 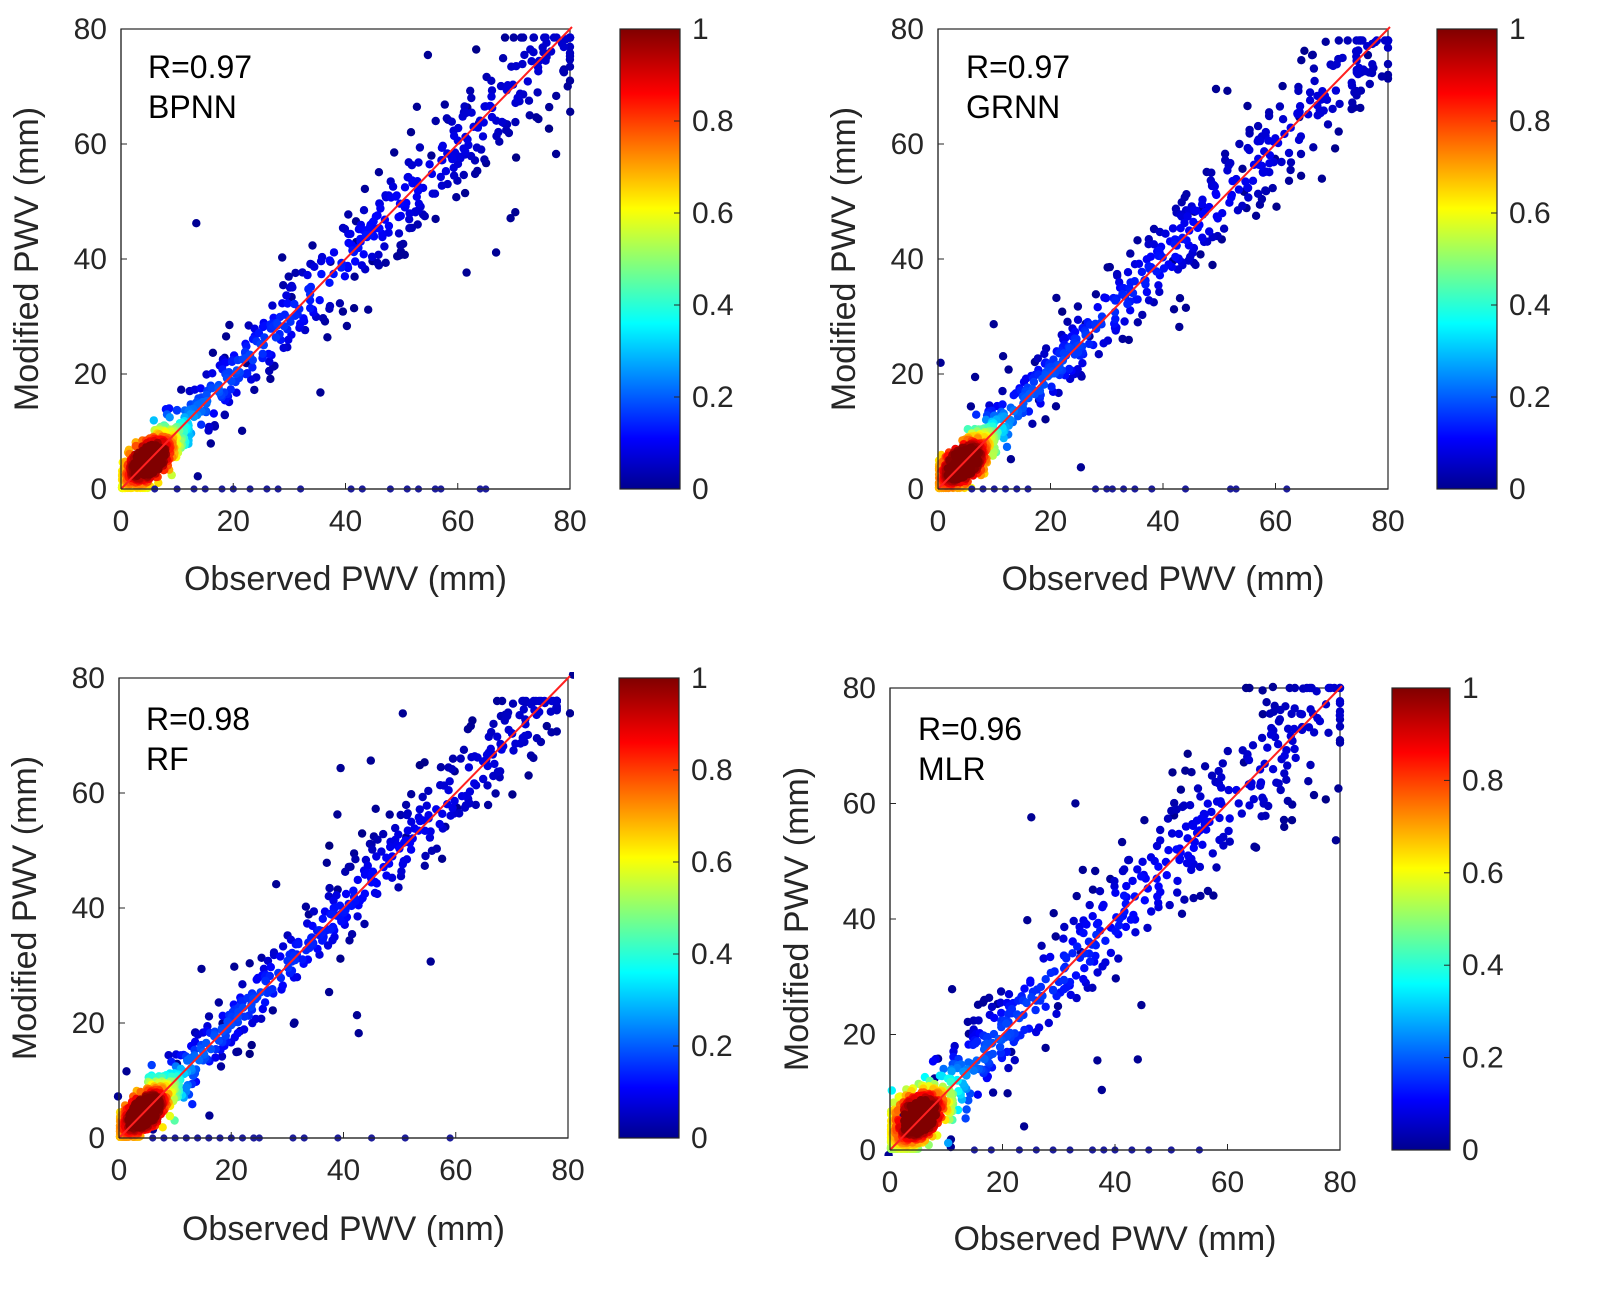 What do you see at coordinates (907, 259) in the screenshot?
I see `y-tick-label: 40` at bounding box center [907, 259].